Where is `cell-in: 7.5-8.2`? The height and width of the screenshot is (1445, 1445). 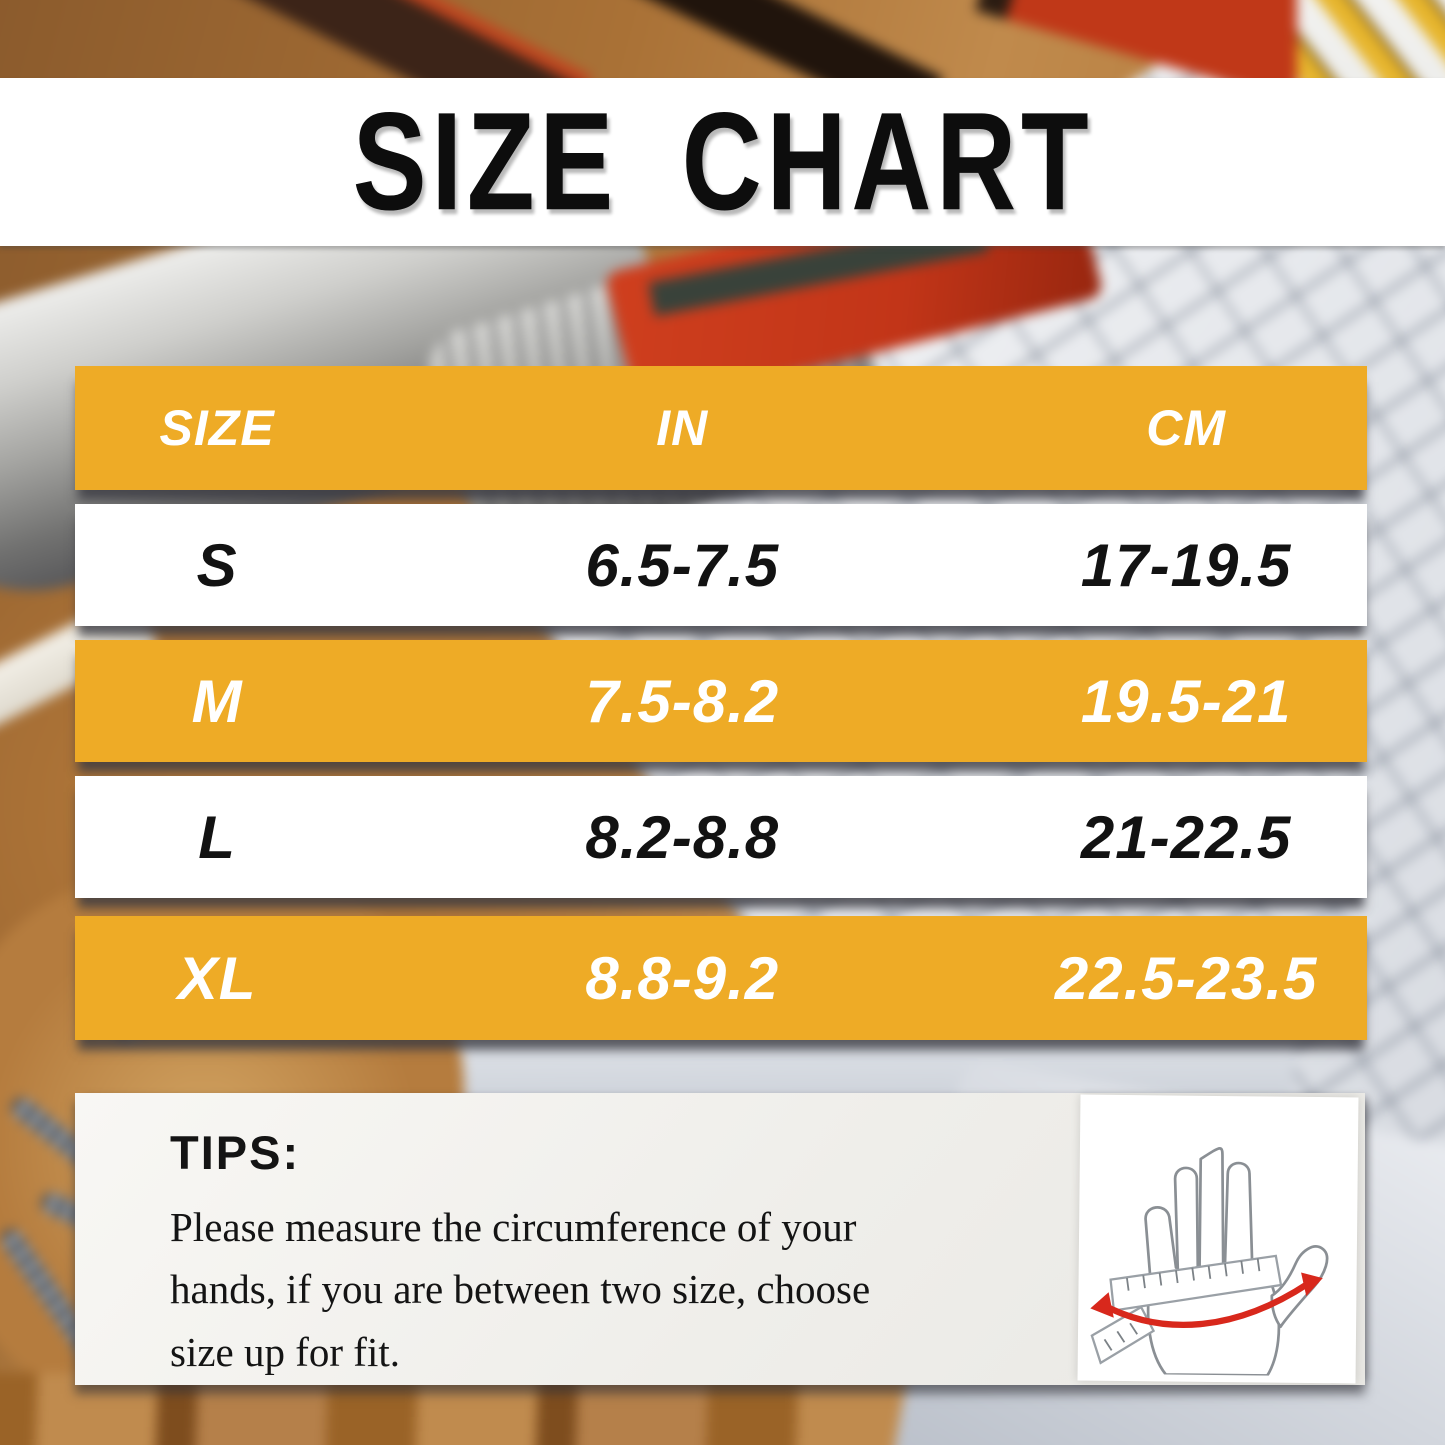 cell-in: 7.5-8.2 is located at coordinates (682, 701).